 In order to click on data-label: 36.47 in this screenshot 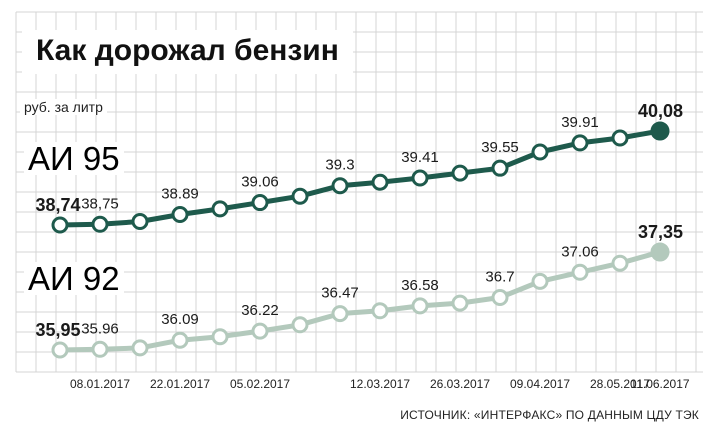, I will do `click(340, 293)`.